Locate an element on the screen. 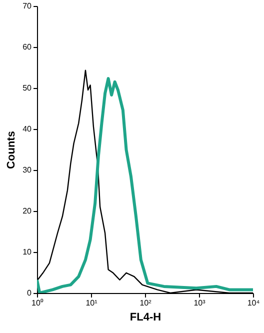 The width and height of the screenshot is (264, 333). x-tick-label: 10³ is located at coordinates (200, 303).